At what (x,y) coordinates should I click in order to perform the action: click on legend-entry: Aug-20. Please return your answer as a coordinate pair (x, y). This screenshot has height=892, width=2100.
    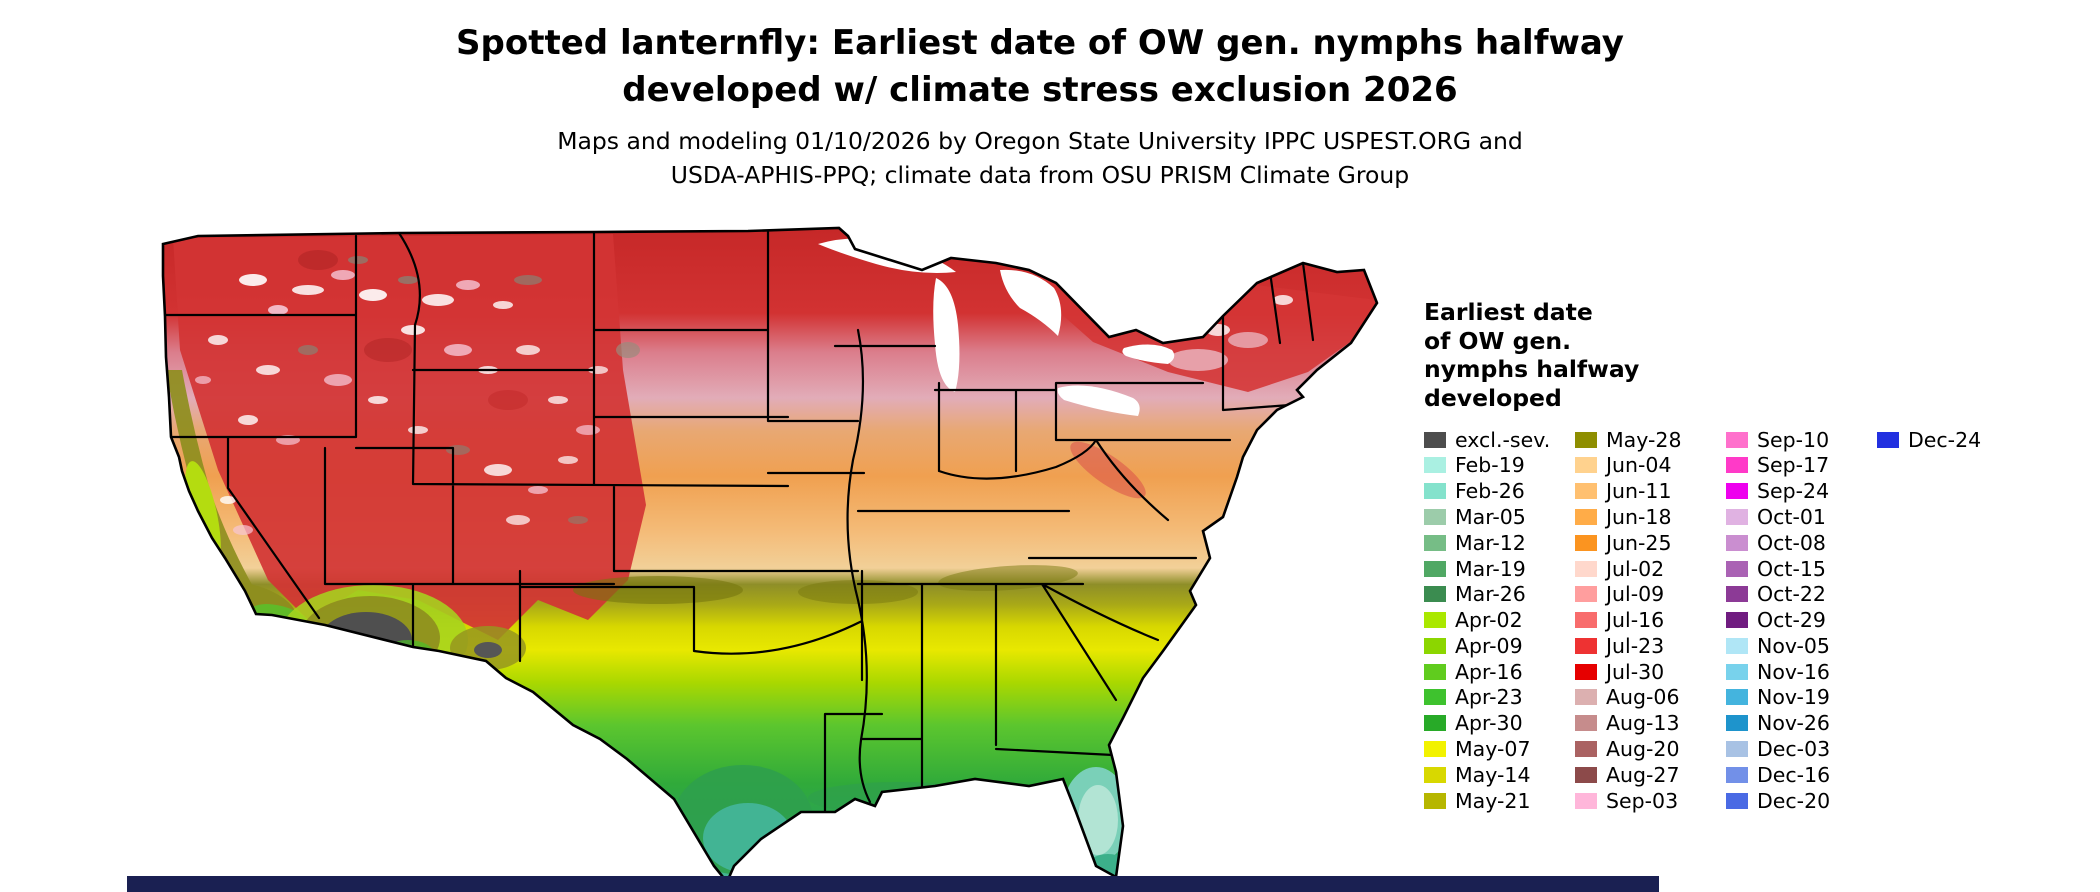
    Looking at the image, I should click on (1650, 749).